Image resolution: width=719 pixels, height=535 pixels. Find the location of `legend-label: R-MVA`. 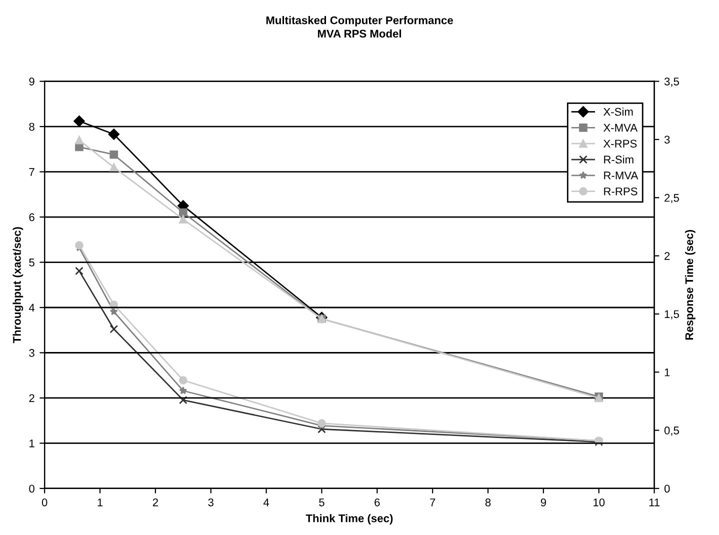

legend-label: R-MVA is located at coordinates (621, 176).